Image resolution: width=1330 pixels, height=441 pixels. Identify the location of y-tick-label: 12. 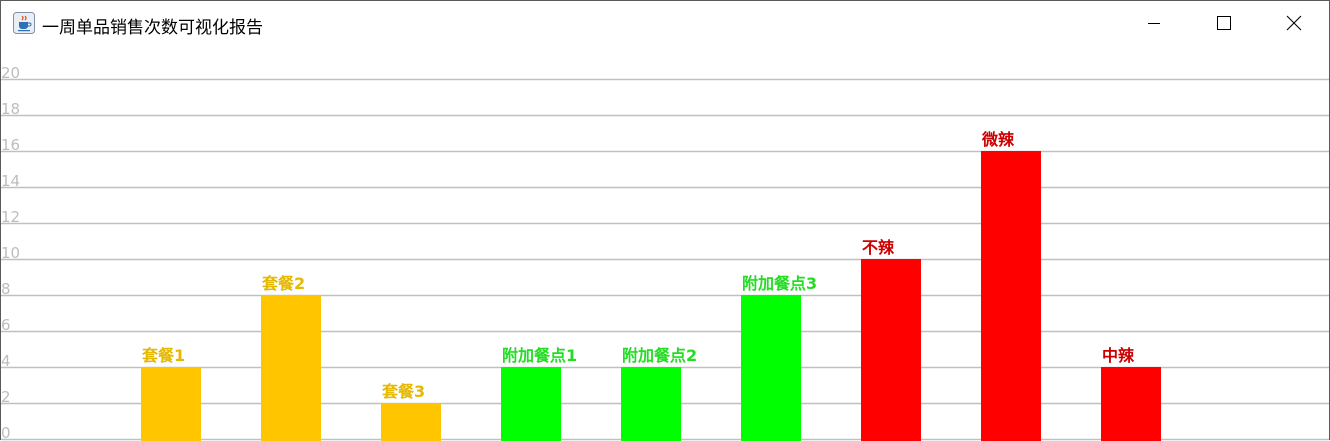
(10, 217).